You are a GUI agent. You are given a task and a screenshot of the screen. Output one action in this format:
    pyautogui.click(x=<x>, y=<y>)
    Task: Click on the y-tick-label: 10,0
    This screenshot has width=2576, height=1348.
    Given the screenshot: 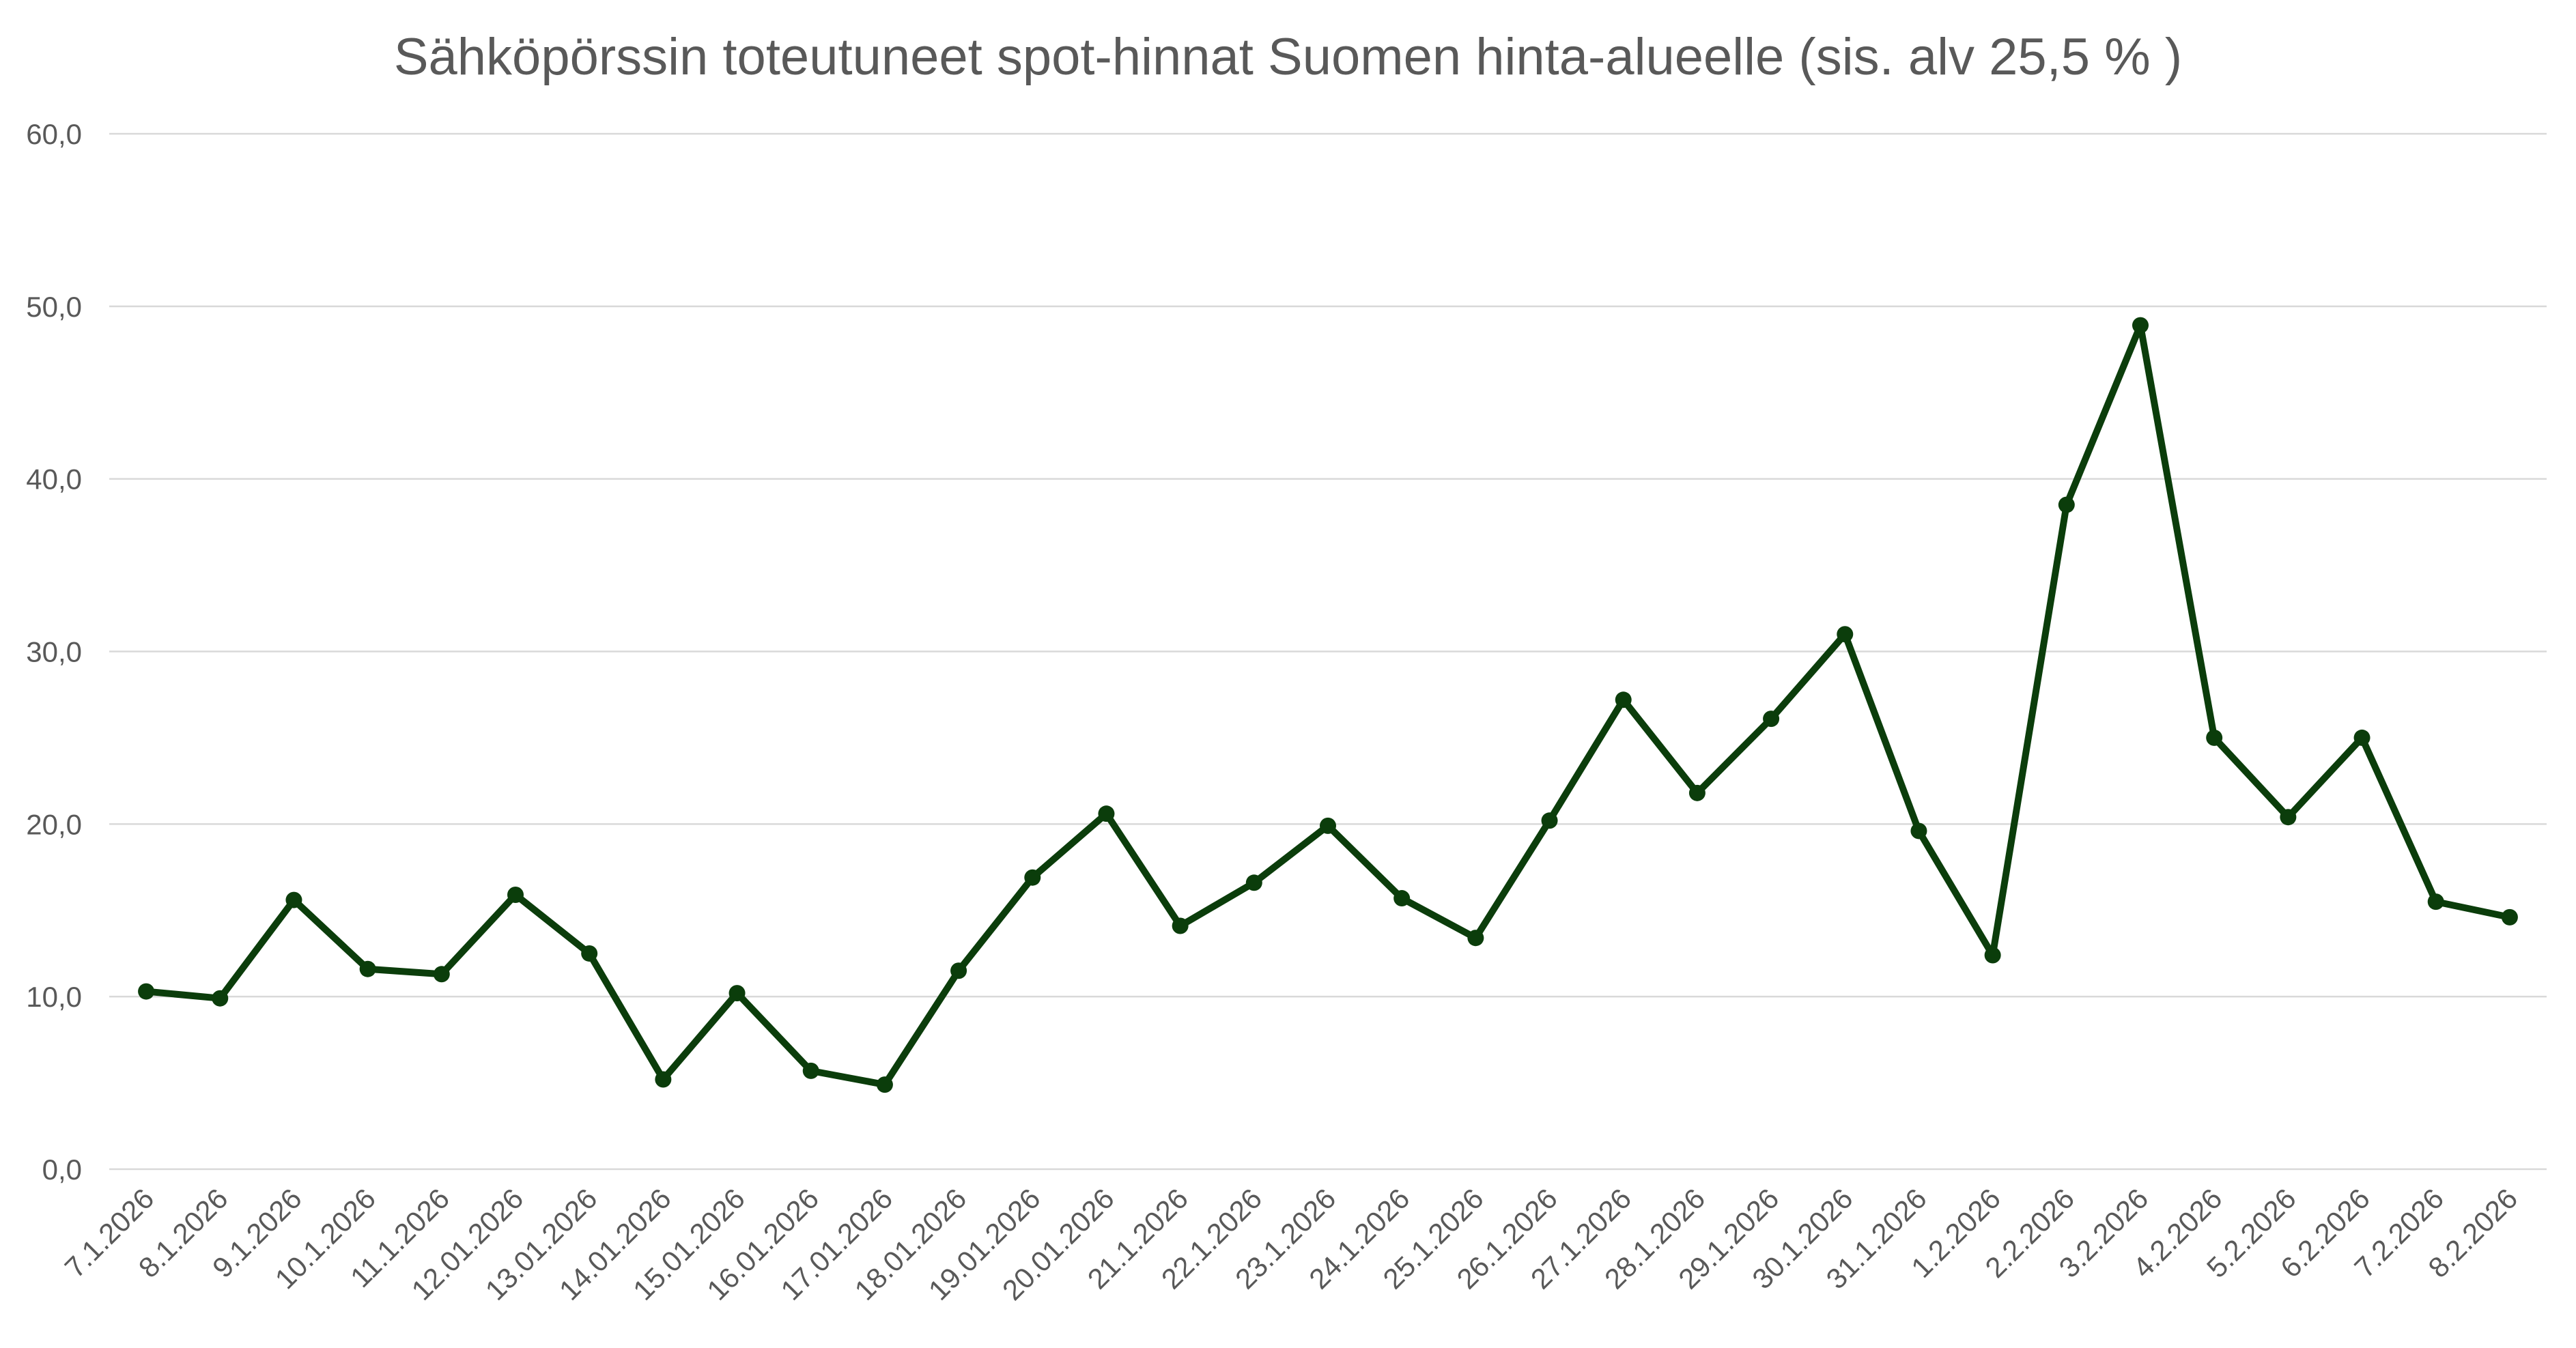 What is the action you would take?
    pyautogui.click(x=54, y=997)
    